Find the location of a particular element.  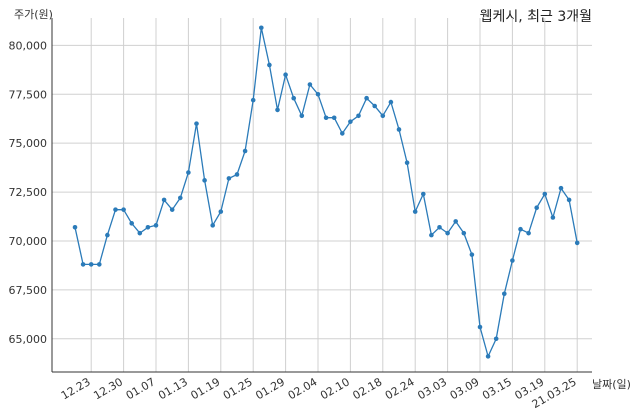

x-tick-label: 02.24 is located at coordinates (400, 388).